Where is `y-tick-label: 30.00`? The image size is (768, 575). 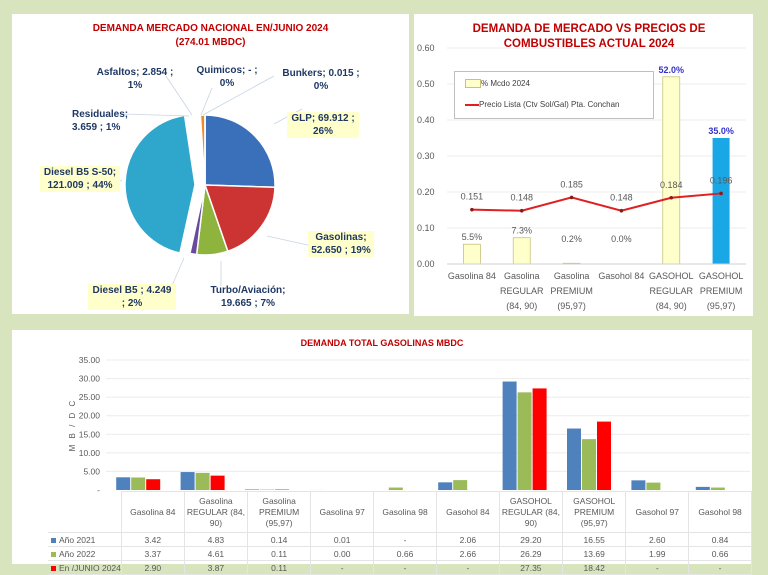
y-tick-label: 30.00 is located at coordinates (90, 379).